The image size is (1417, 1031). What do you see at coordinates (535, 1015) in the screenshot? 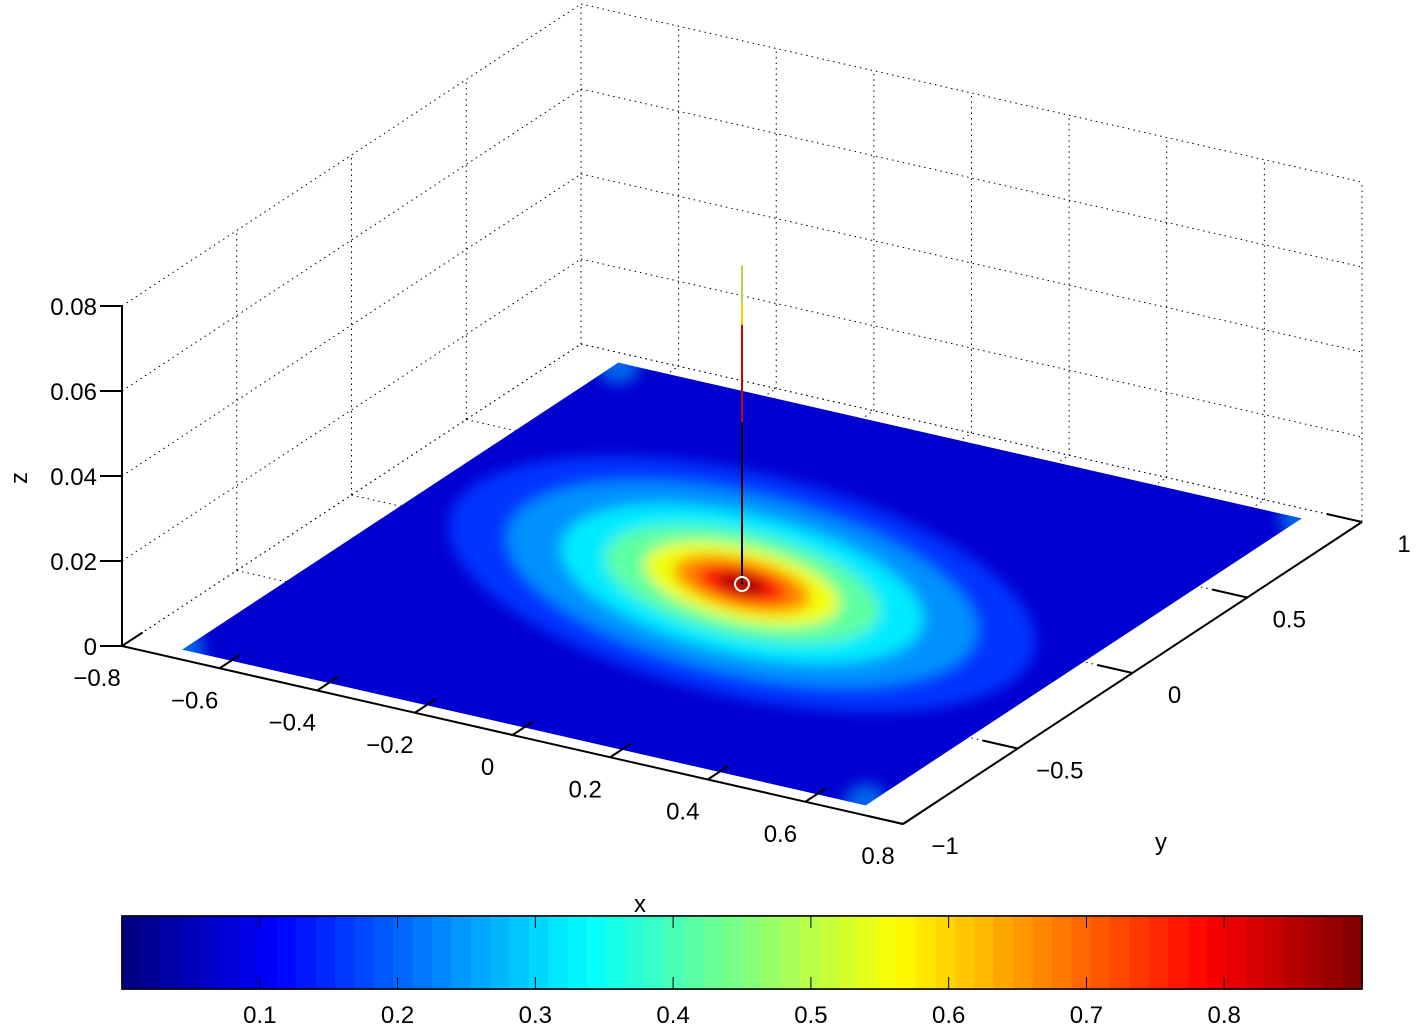
I see `colorbar-tick-label: 0.3` at bounding box center [535, 1015].